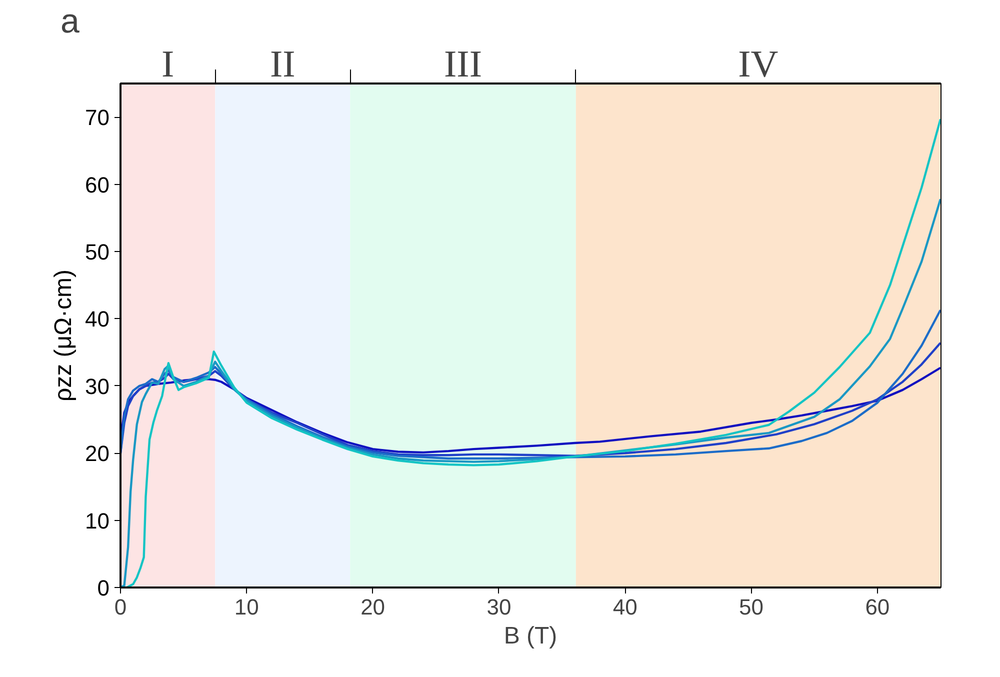  I want to click on band-label: II, so click(283, 65).